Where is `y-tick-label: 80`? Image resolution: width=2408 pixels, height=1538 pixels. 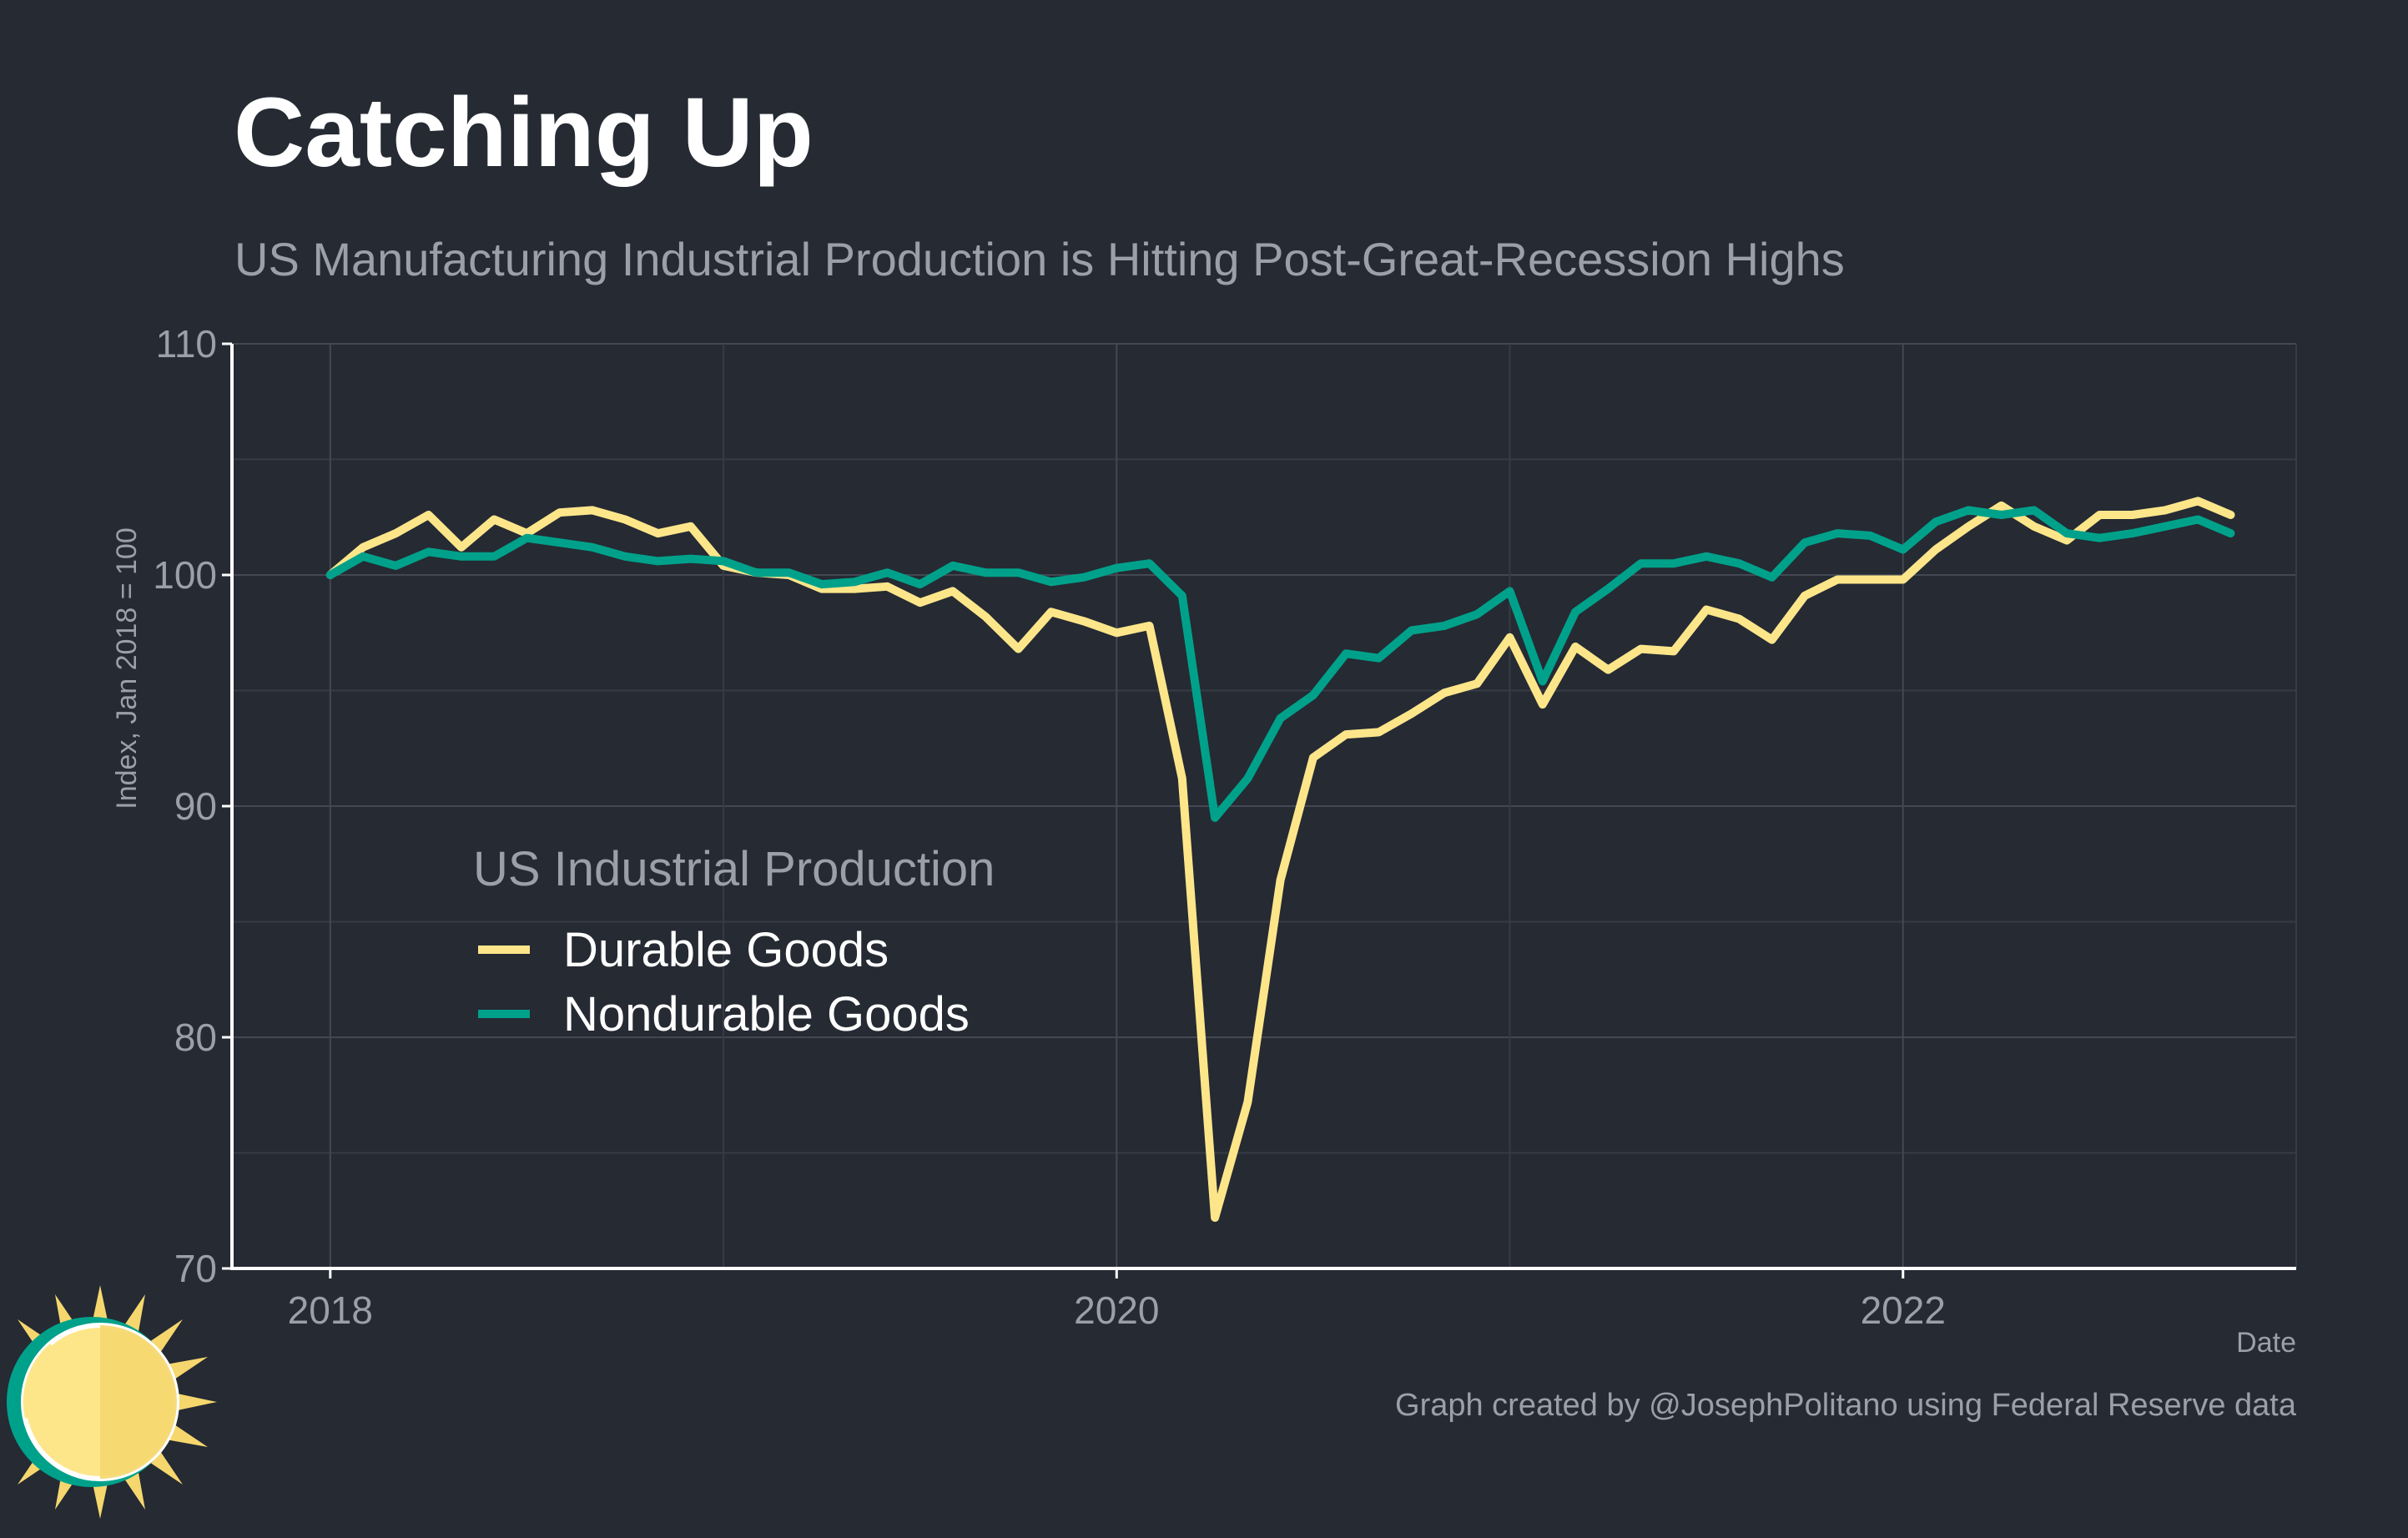
y-tick-label: 80 is located at coordinates (195, 1037).